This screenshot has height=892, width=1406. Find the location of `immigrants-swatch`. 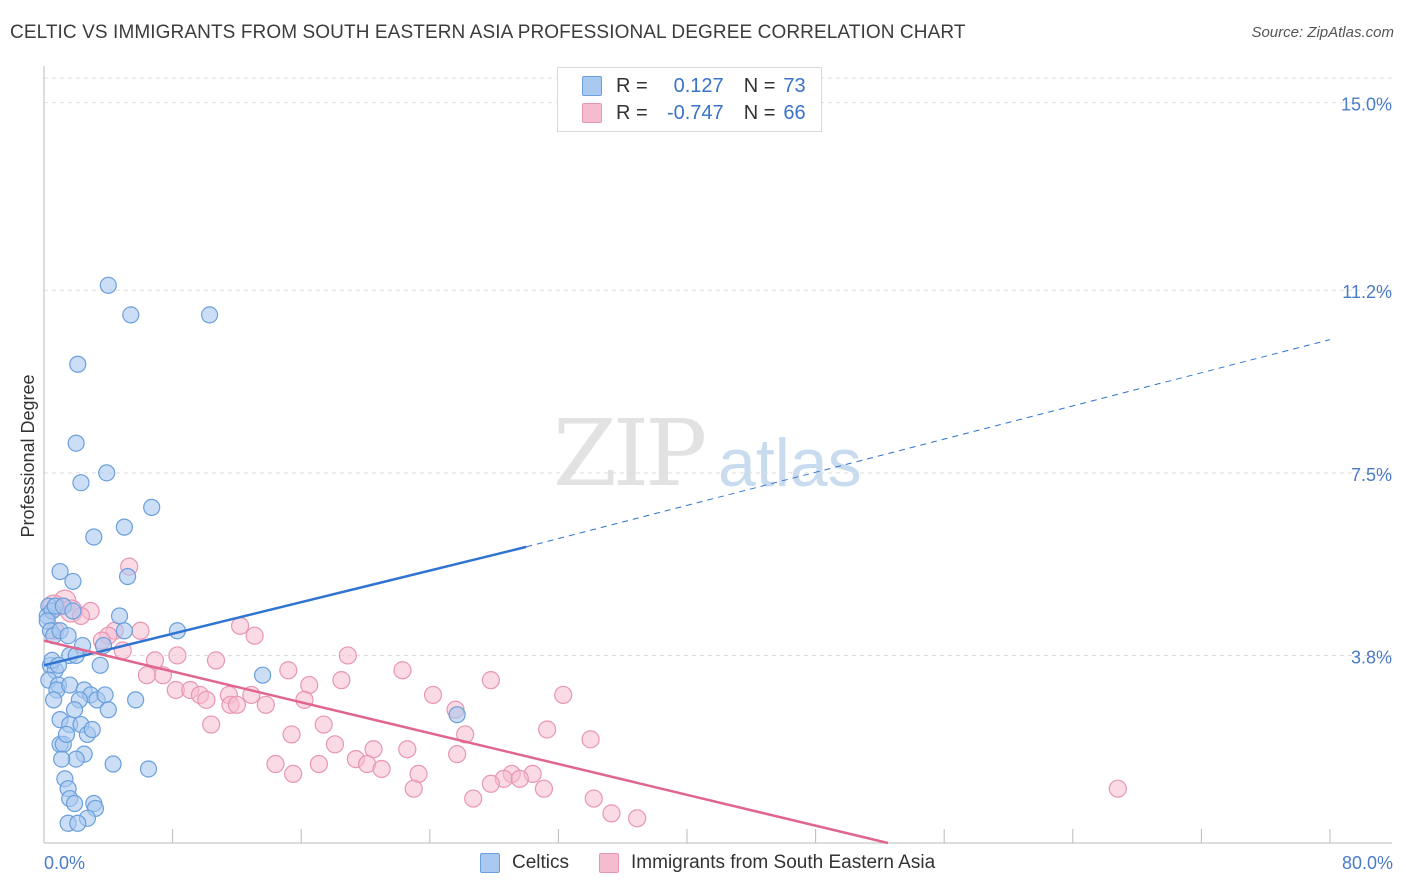

immigrants-swatch is located at coordinates (609, 863).